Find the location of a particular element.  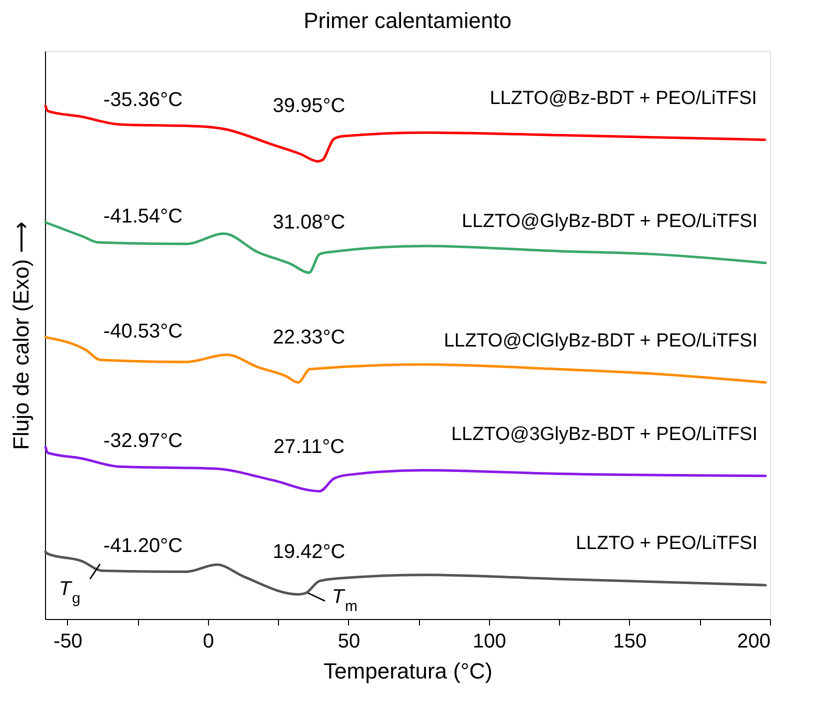

annotation: 19.42°C is located at coordinates (309, 551).